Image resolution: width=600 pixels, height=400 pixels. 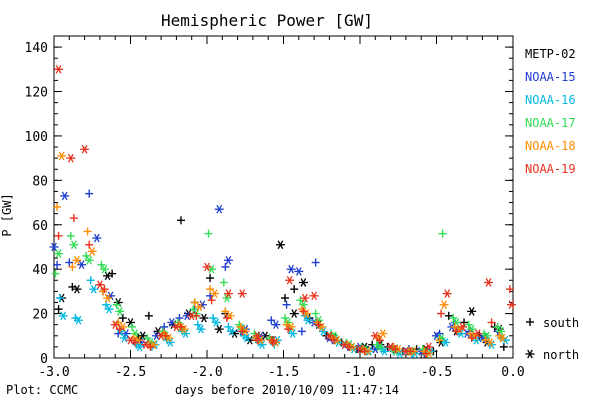 I want to click on legend-entry-noaa-16: NOAA-16, so click(x=550, y=100).